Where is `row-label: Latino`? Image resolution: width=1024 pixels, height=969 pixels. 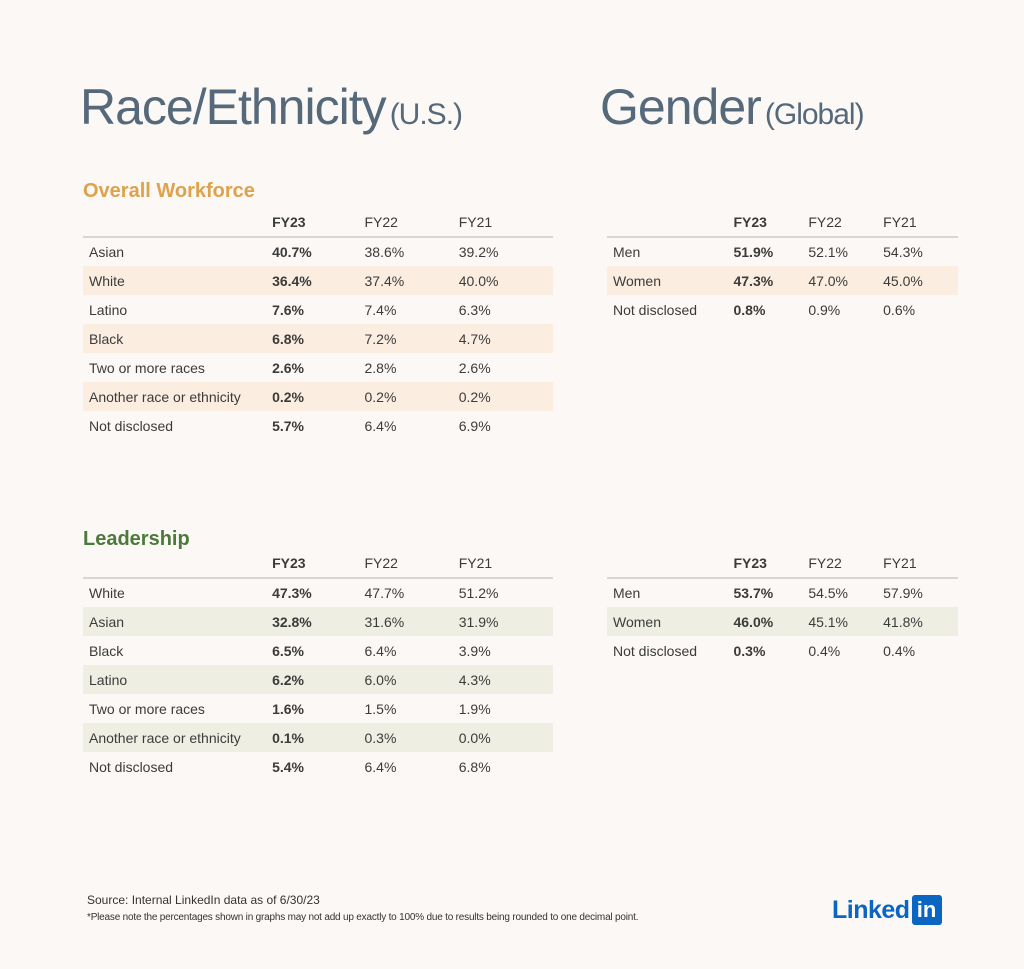
row-label: Latino is located at coordinates (177, 679).